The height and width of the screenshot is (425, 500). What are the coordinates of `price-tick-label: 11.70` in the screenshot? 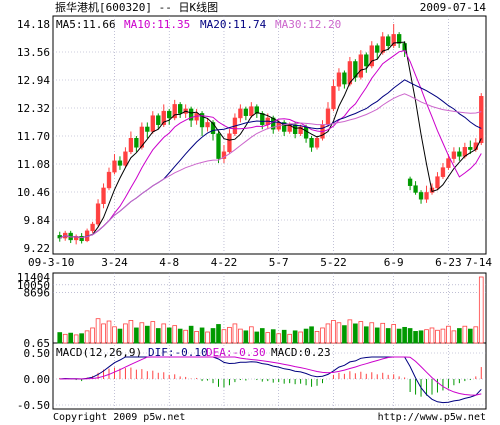 It's located at (33, 136).